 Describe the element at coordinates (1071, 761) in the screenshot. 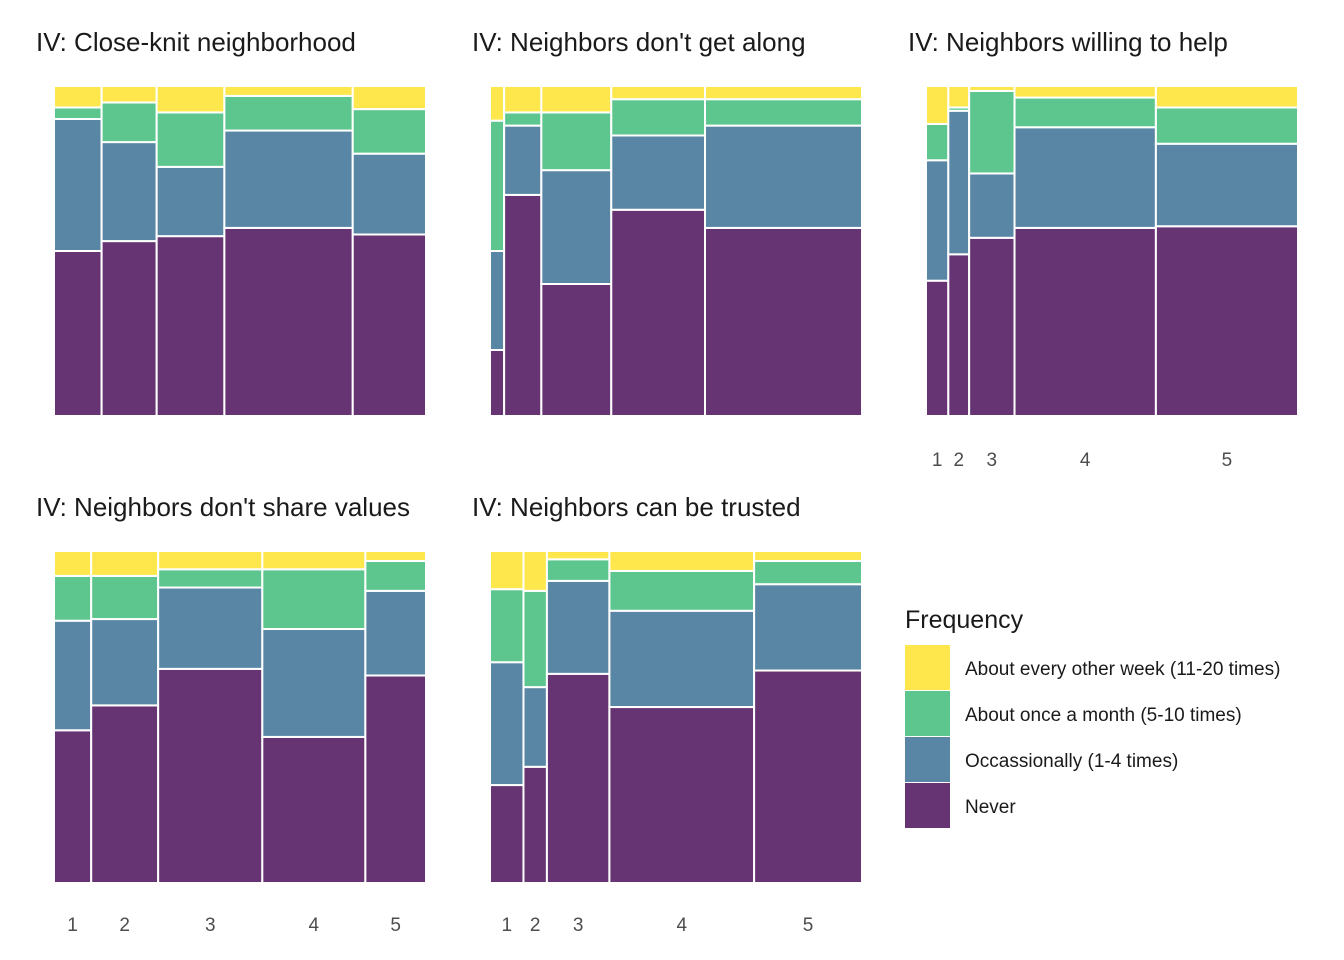

I see `legend-label: Occassionally (1-4 times)` at that location.